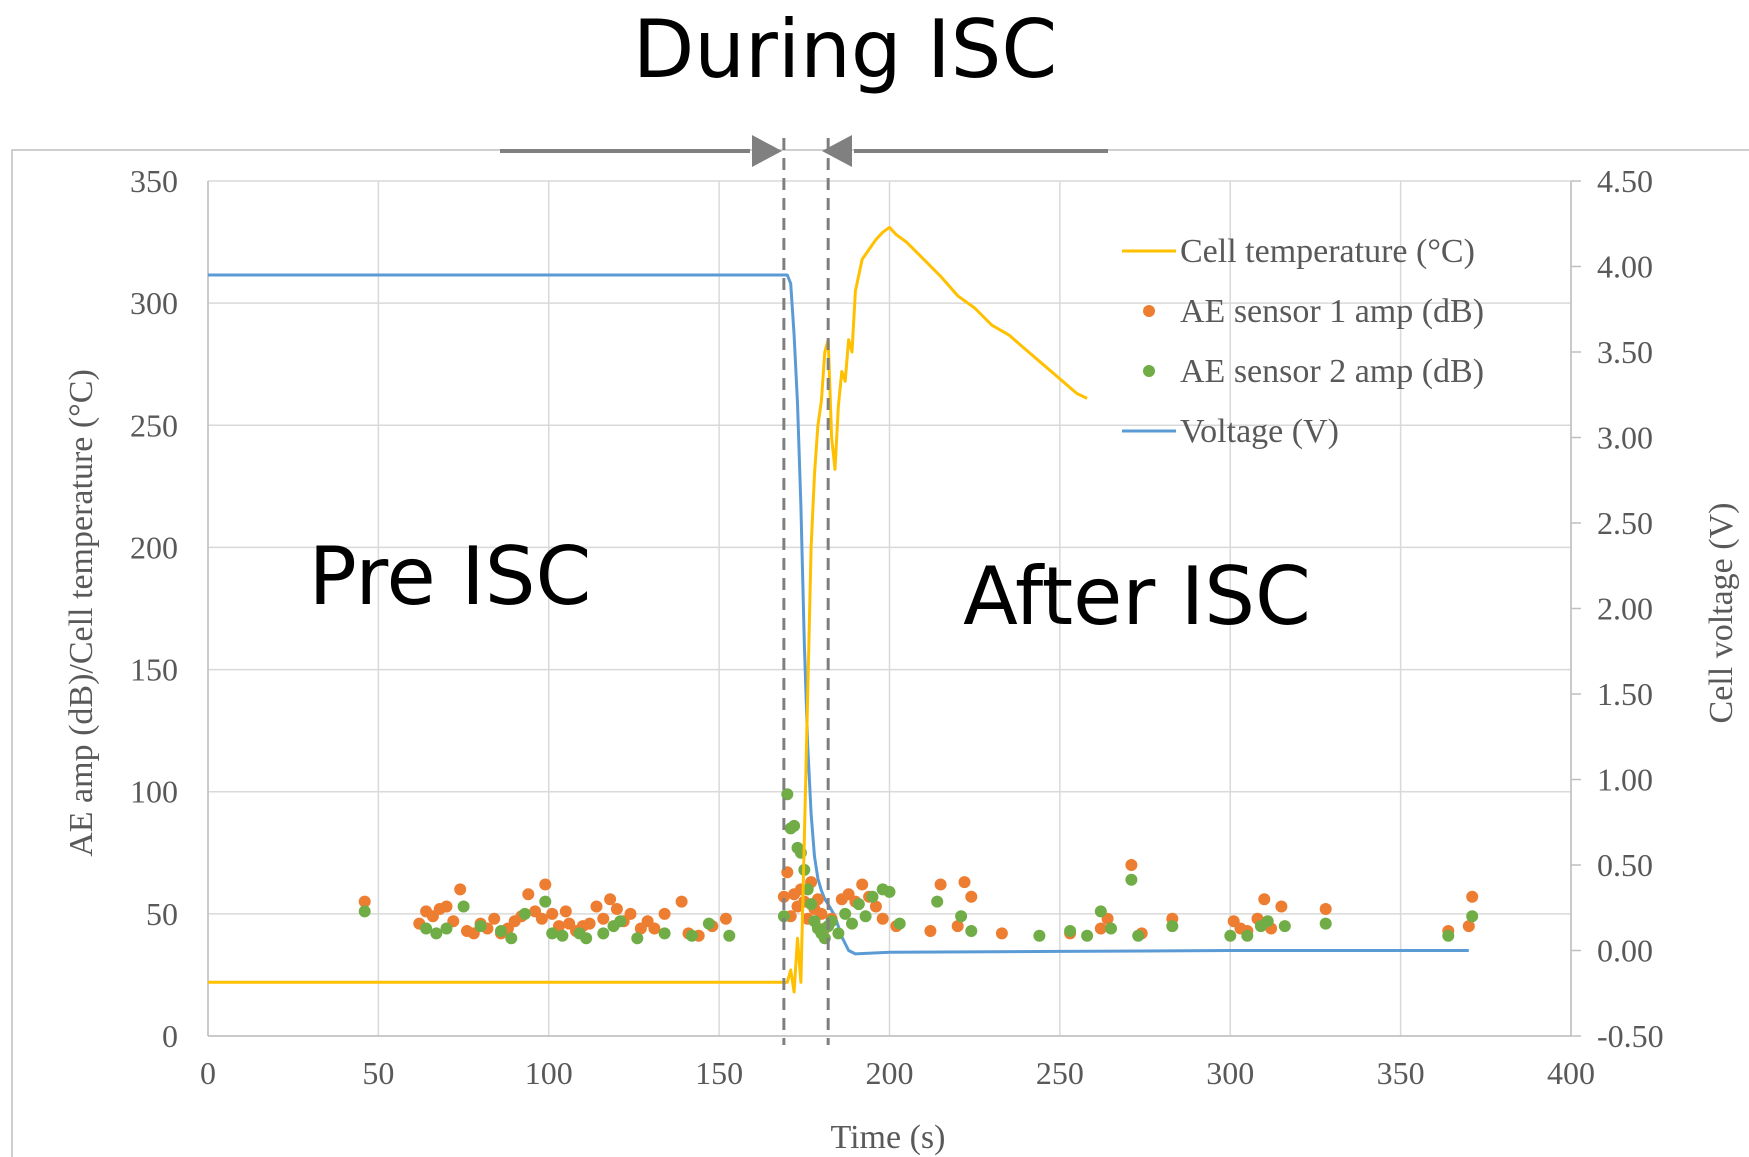  I want to click on x-tick-label: 400, so click(1571, 1073).